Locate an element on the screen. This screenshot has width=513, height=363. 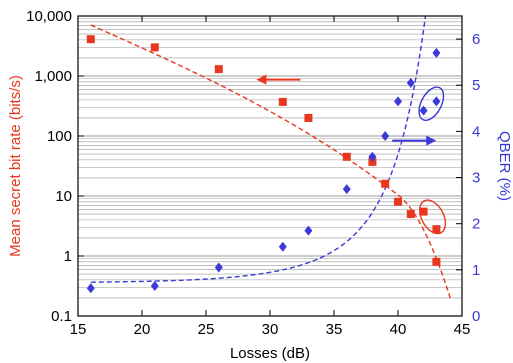
rate-highlight-ellipse is located at coordinates (432, 217).